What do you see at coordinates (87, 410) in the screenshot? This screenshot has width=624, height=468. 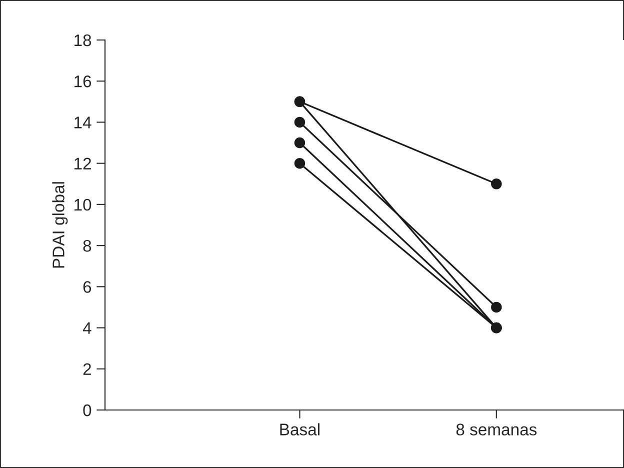 I see `y-tick-label: 0` at bounding box center [87, 410].